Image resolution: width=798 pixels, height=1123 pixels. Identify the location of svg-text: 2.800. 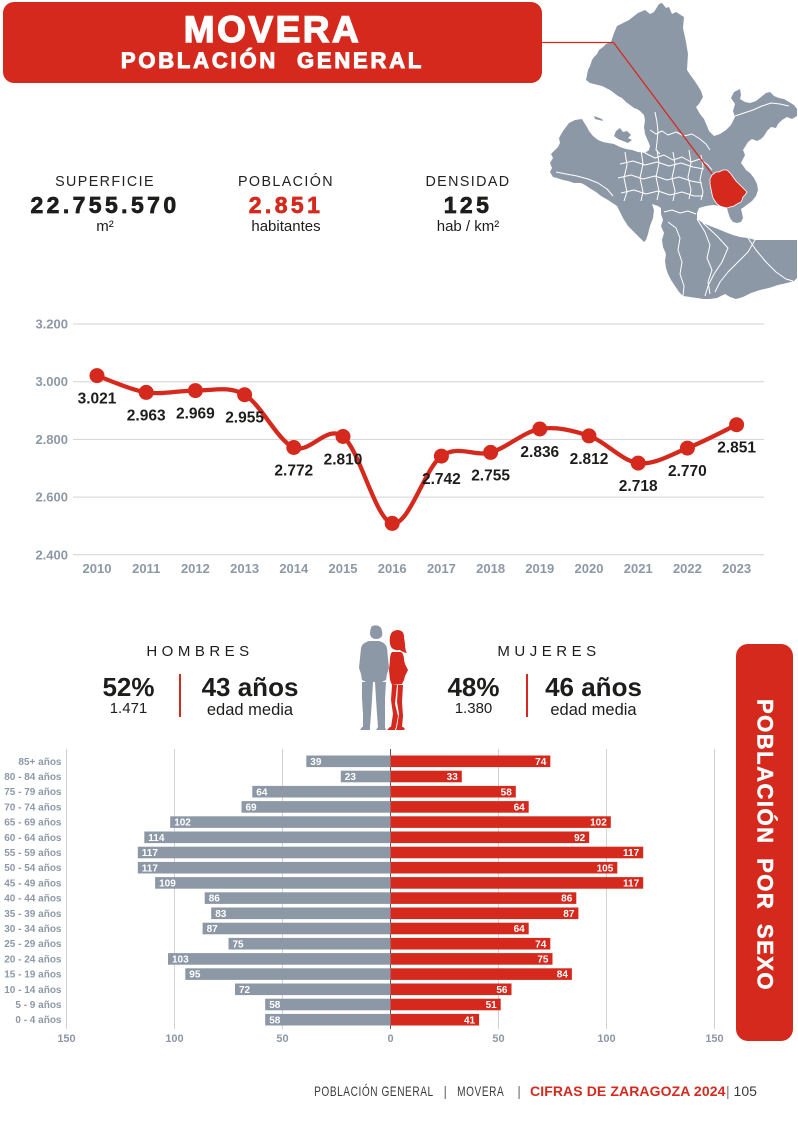
(51, 439).